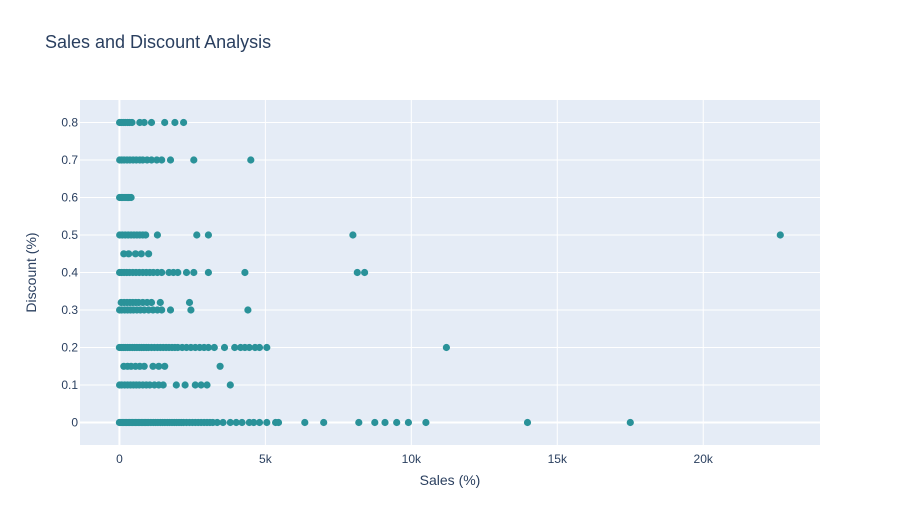 This screenshot has height=525, width=900. Describe the element at coordinates (266, 459) in the screenshot. I see `x-tick-label: 5k` at that location.